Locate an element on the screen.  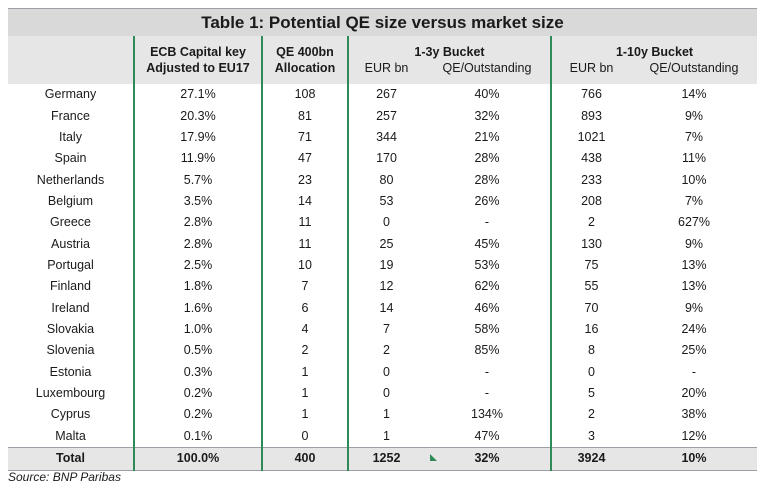
ecb-cell: 27.1% is located at coordinates (197, 95).